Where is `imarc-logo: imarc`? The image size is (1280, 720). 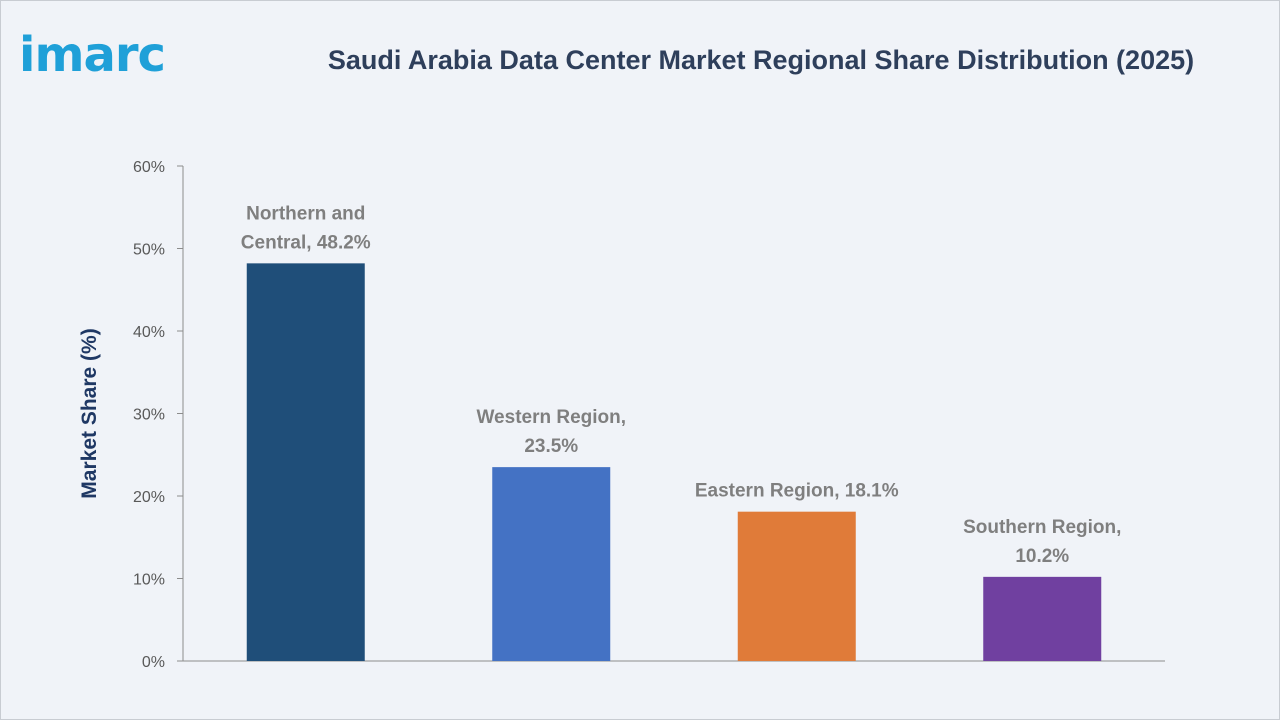
imarc-logo: imarc is located at coordinates (92, 55).